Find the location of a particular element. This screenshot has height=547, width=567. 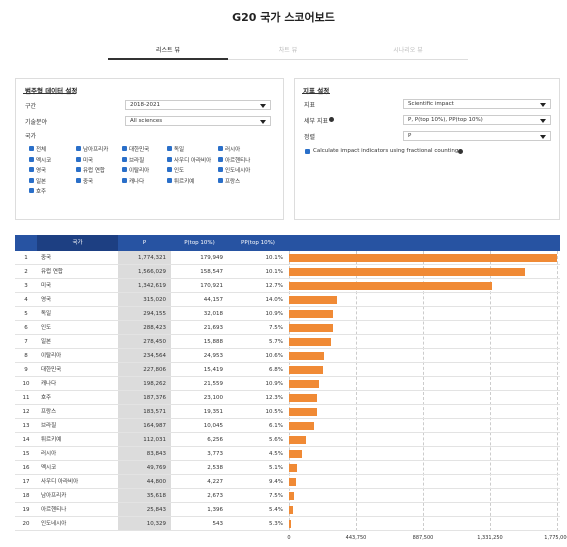

rank-cell: 18 is located at coordinates (26, 496).